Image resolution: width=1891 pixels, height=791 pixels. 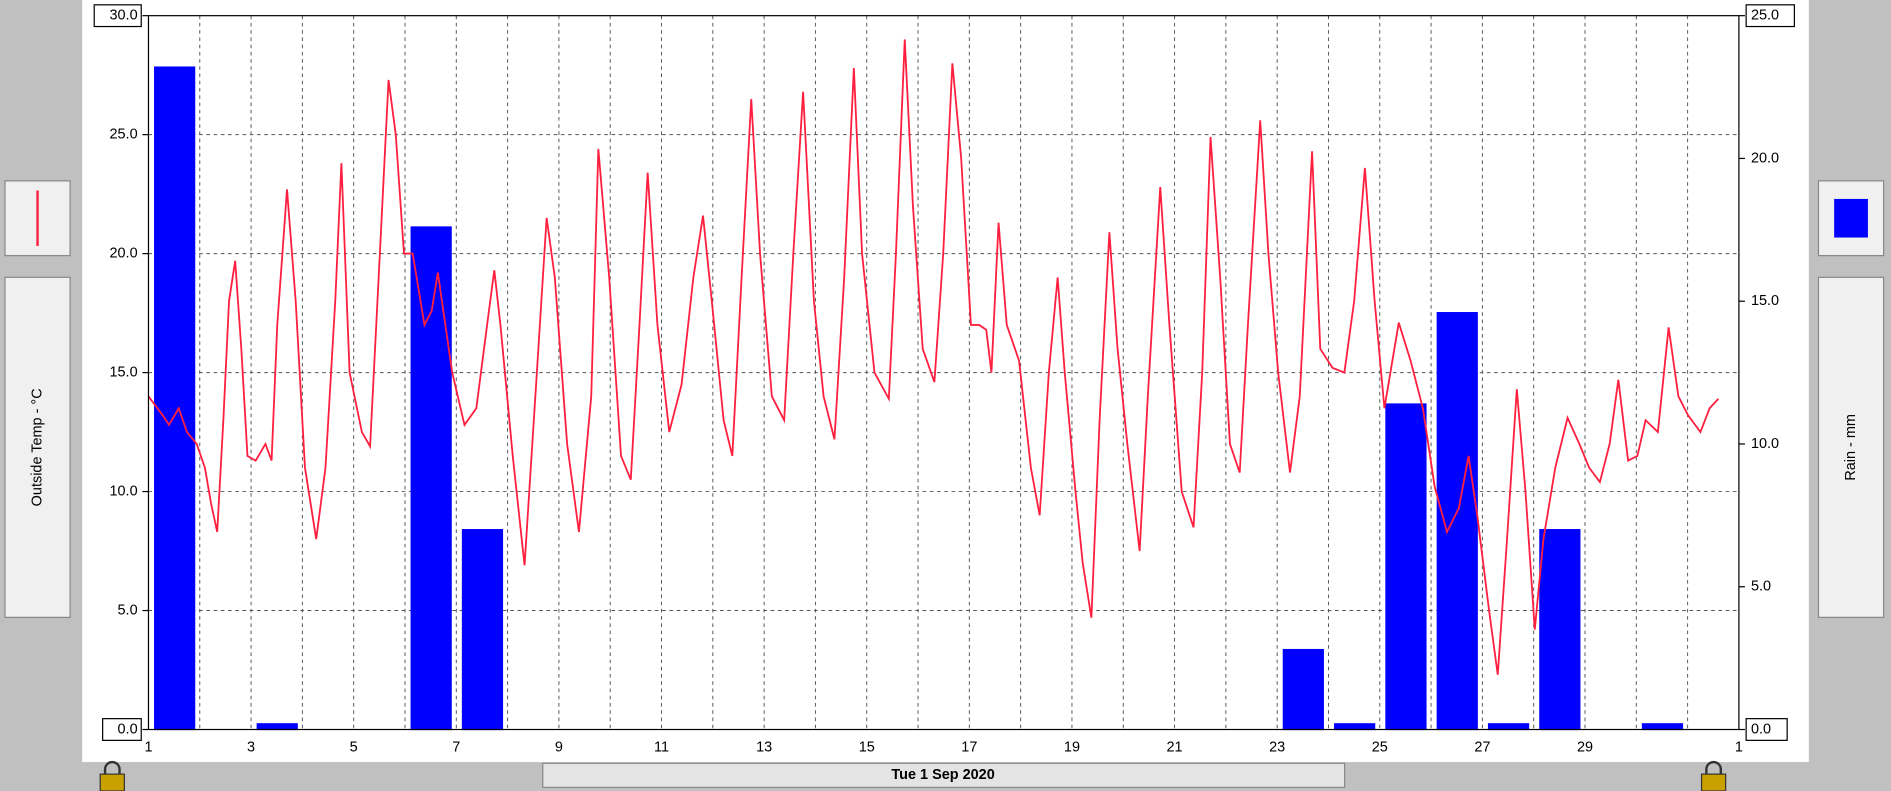 I want to click on x-tick-label: 15, so click(x=867, y=747).